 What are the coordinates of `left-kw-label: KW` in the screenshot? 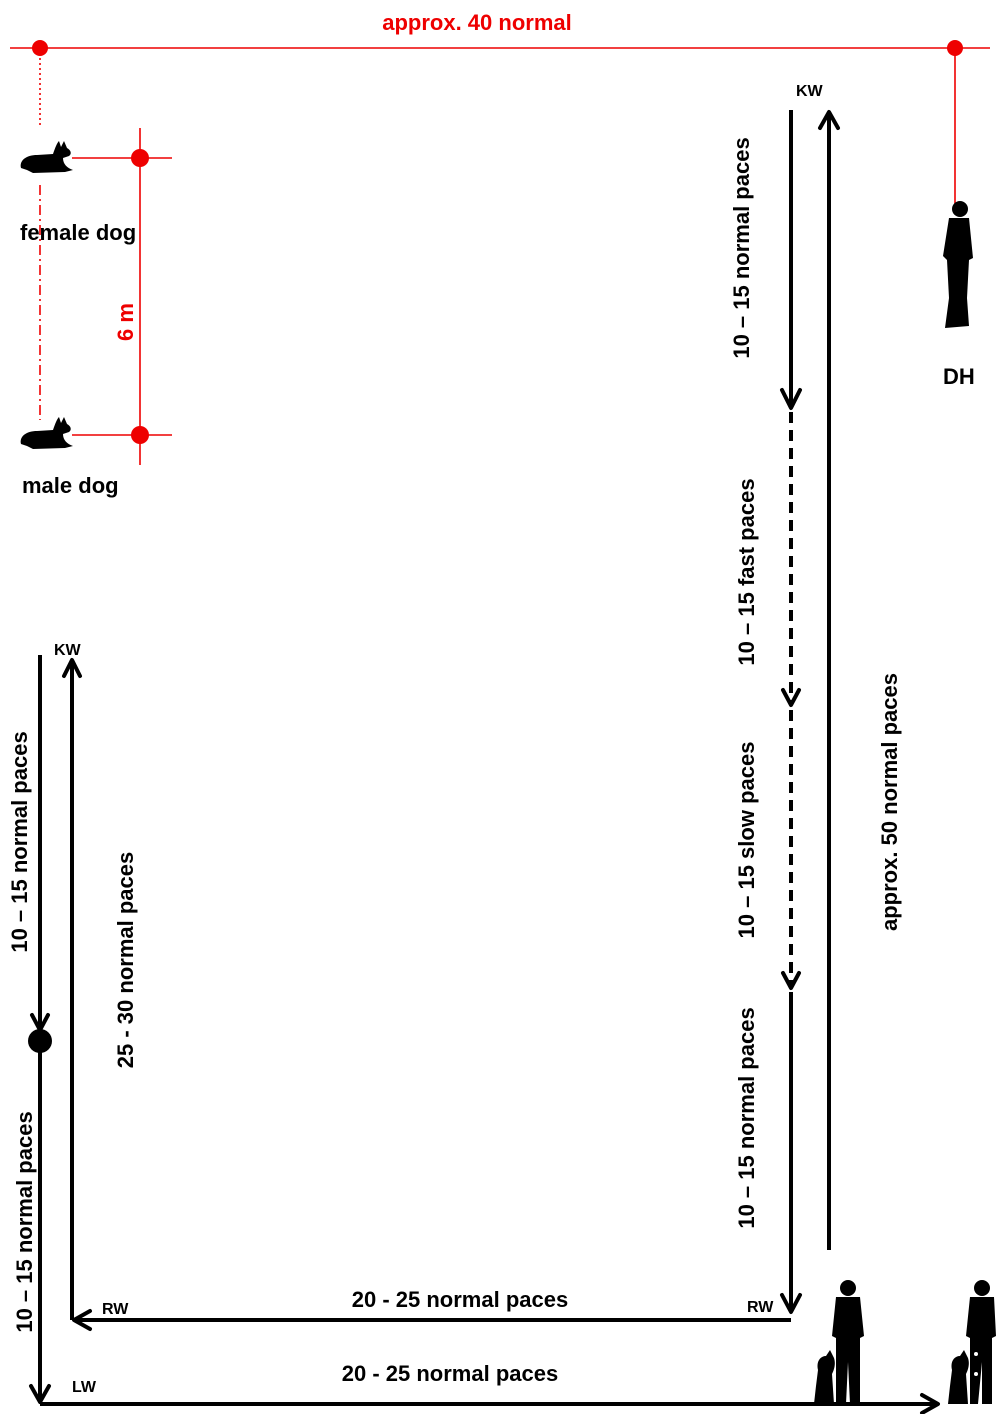 It's located at (68, 650).